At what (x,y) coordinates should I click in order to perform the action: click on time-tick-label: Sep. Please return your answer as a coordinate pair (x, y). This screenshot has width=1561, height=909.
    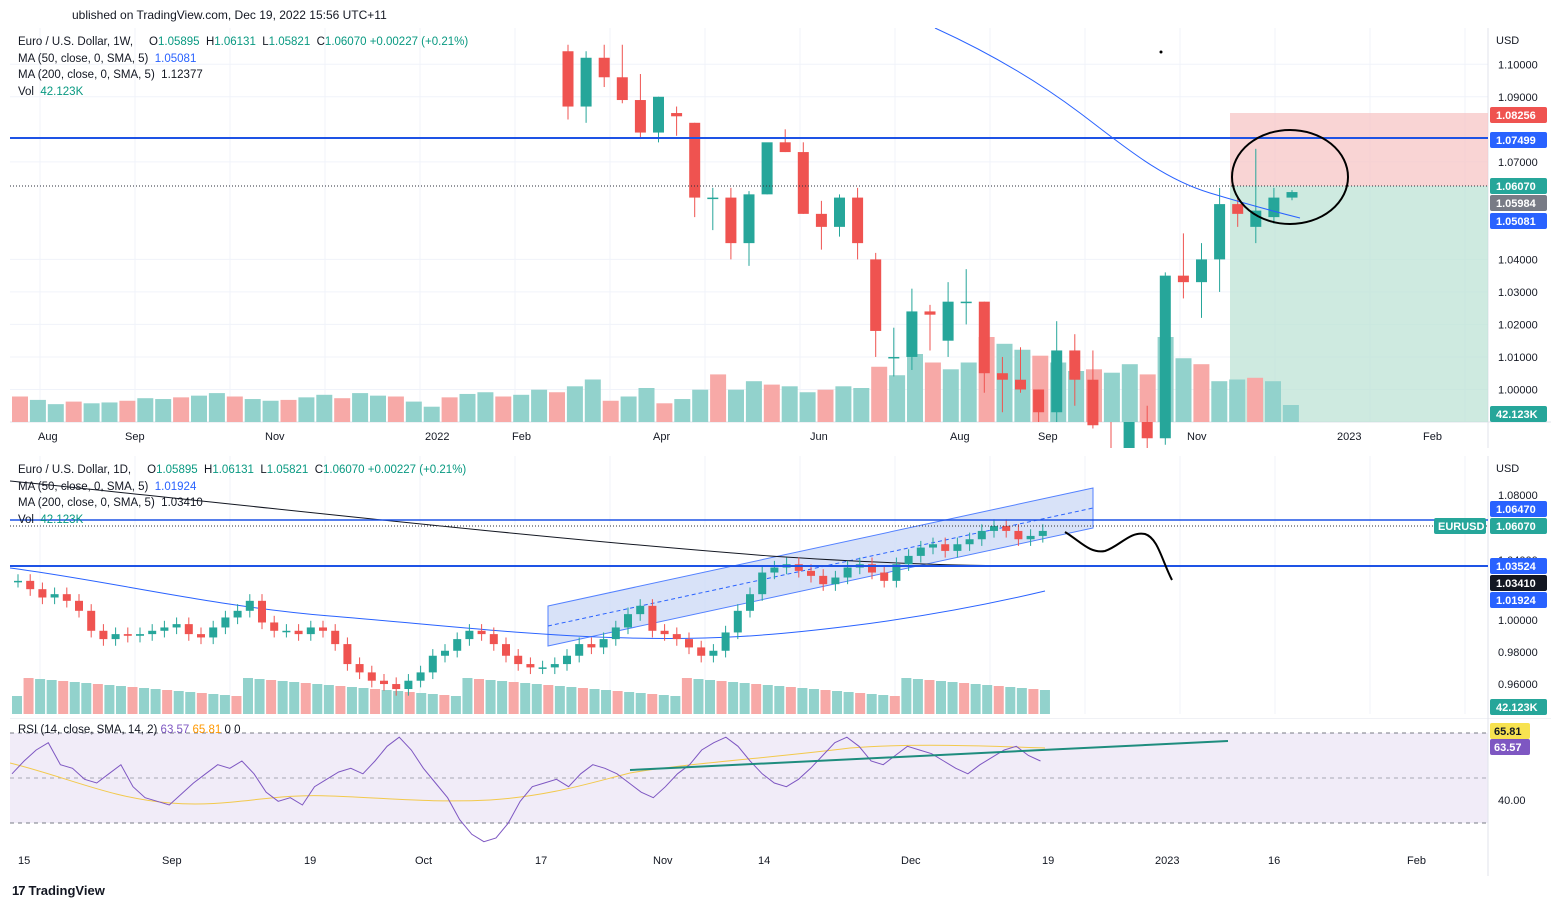
    Looking at the image, I should click on (1048, 437).